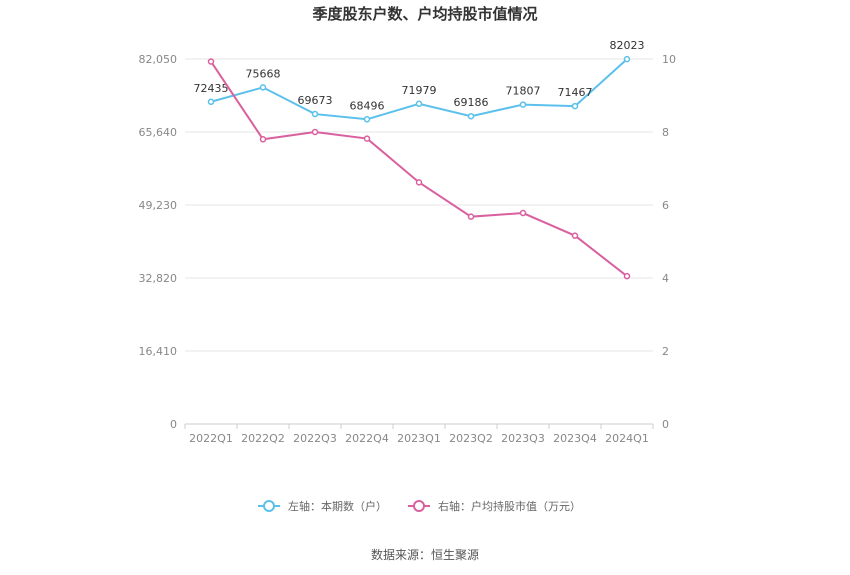  What do you see at coordinates (425, 554) in the screenshot?
I see `source-note: 数据来源：恒生聚源` at bounding box center [425, 554].